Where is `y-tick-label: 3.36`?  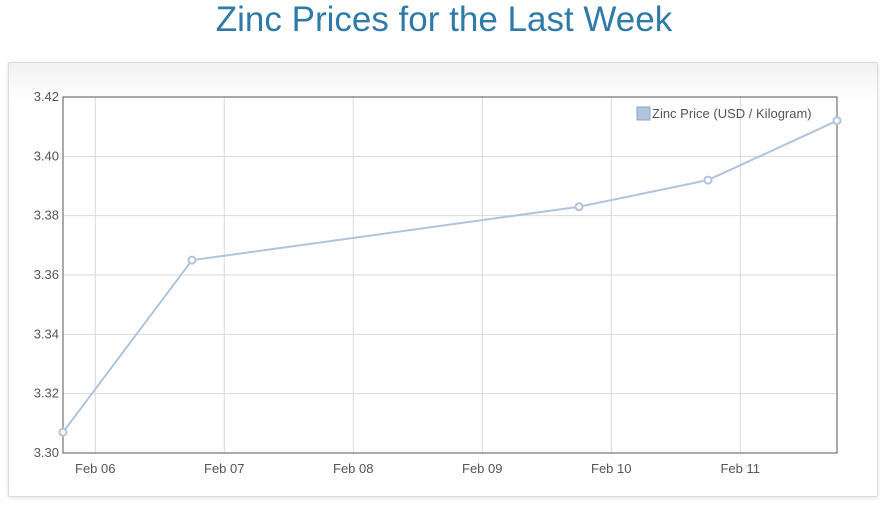
y-tick-label: 3.36 is located at coordinates (46, 274).